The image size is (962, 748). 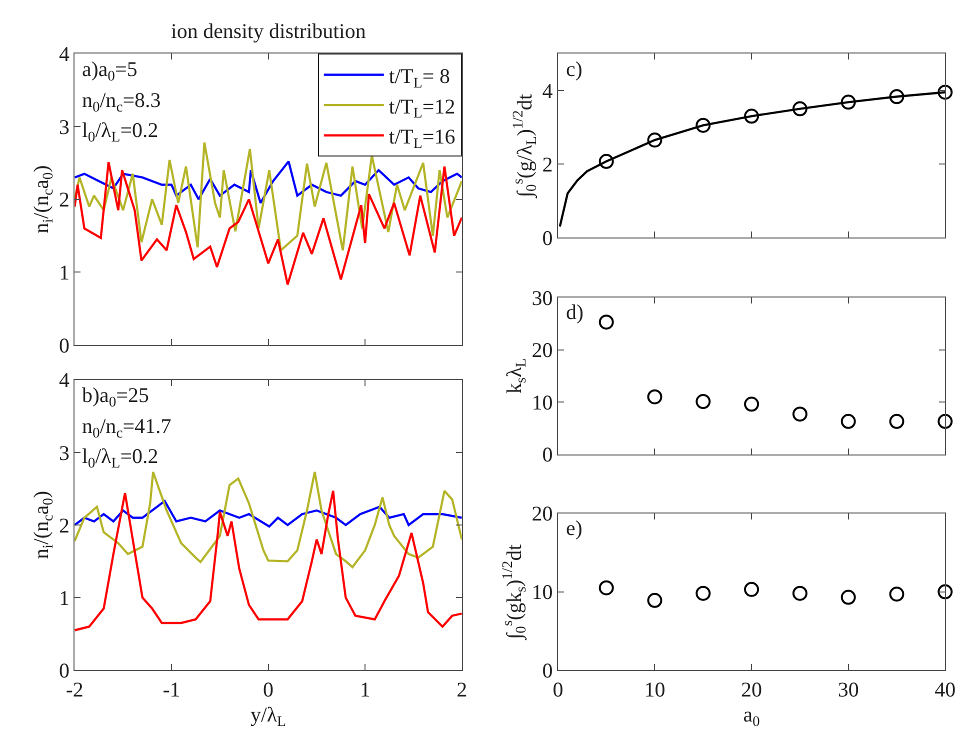 What do you see at coordinates (574, 69) in the screenshot?
I see `annotation: c)` at bounding box center [574, 69].